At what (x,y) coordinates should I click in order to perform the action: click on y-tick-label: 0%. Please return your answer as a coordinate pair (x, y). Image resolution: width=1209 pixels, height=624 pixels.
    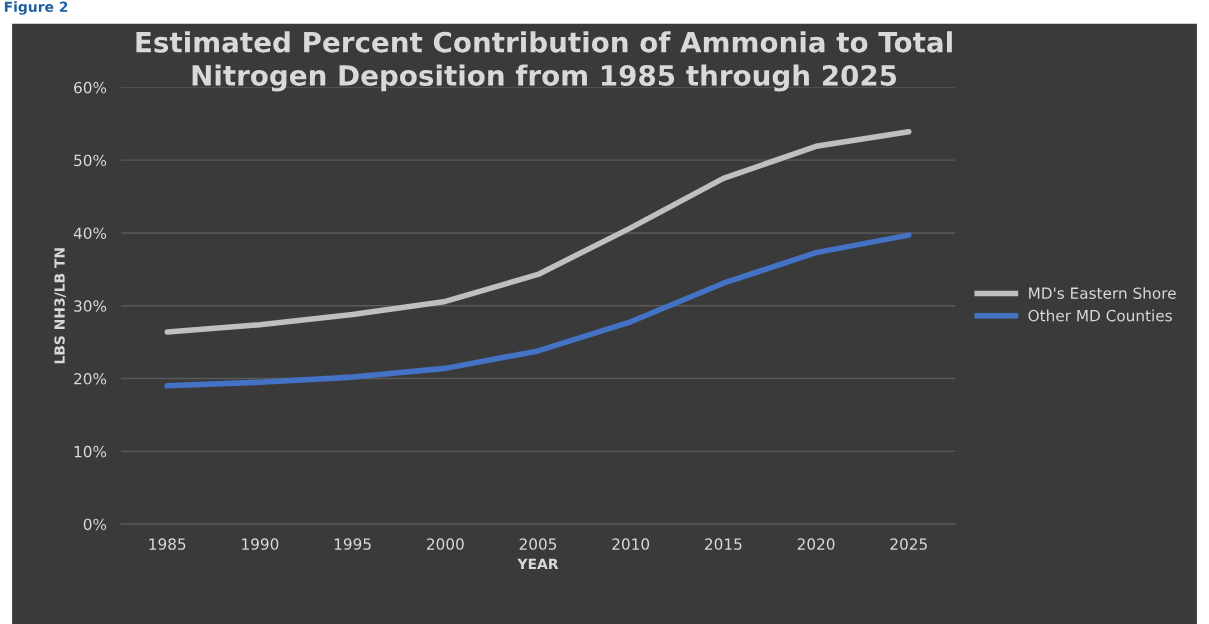
    Looking at the image, I should click on (95, 524).